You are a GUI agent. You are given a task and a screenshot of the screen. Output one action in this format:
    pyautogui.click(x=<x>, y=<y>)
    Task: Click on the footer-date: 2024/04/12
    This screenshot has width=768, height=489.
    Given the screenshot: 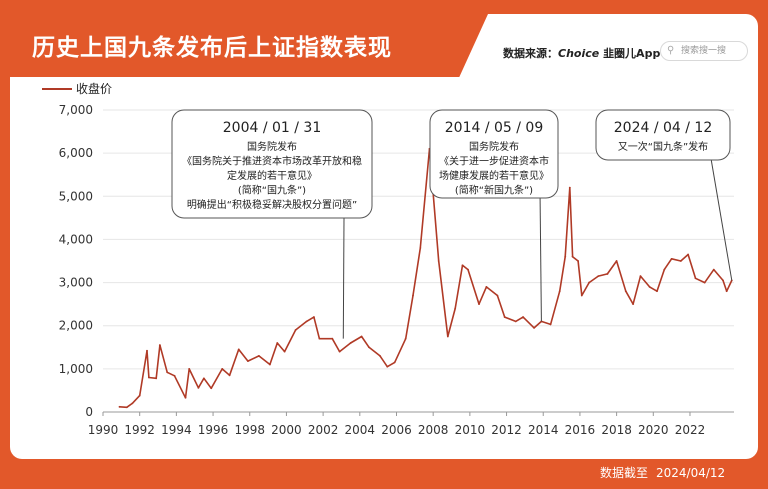 What is the action you would take?
    pyautogui.click(x=691, y=473)
    